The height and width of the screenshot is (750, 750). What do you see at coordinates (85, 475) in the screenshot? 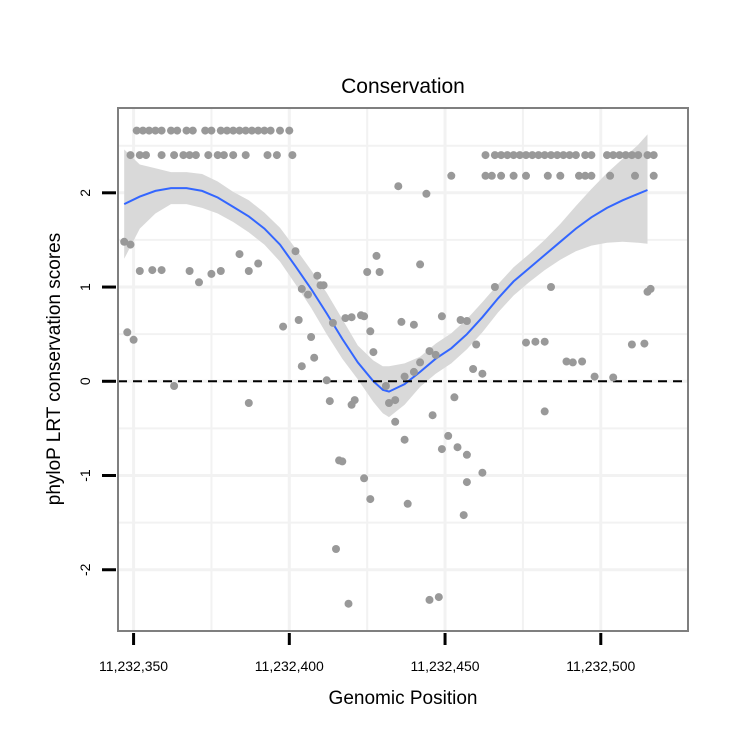
I see `y-tick-label: -1` at bounding box center [85, 475].